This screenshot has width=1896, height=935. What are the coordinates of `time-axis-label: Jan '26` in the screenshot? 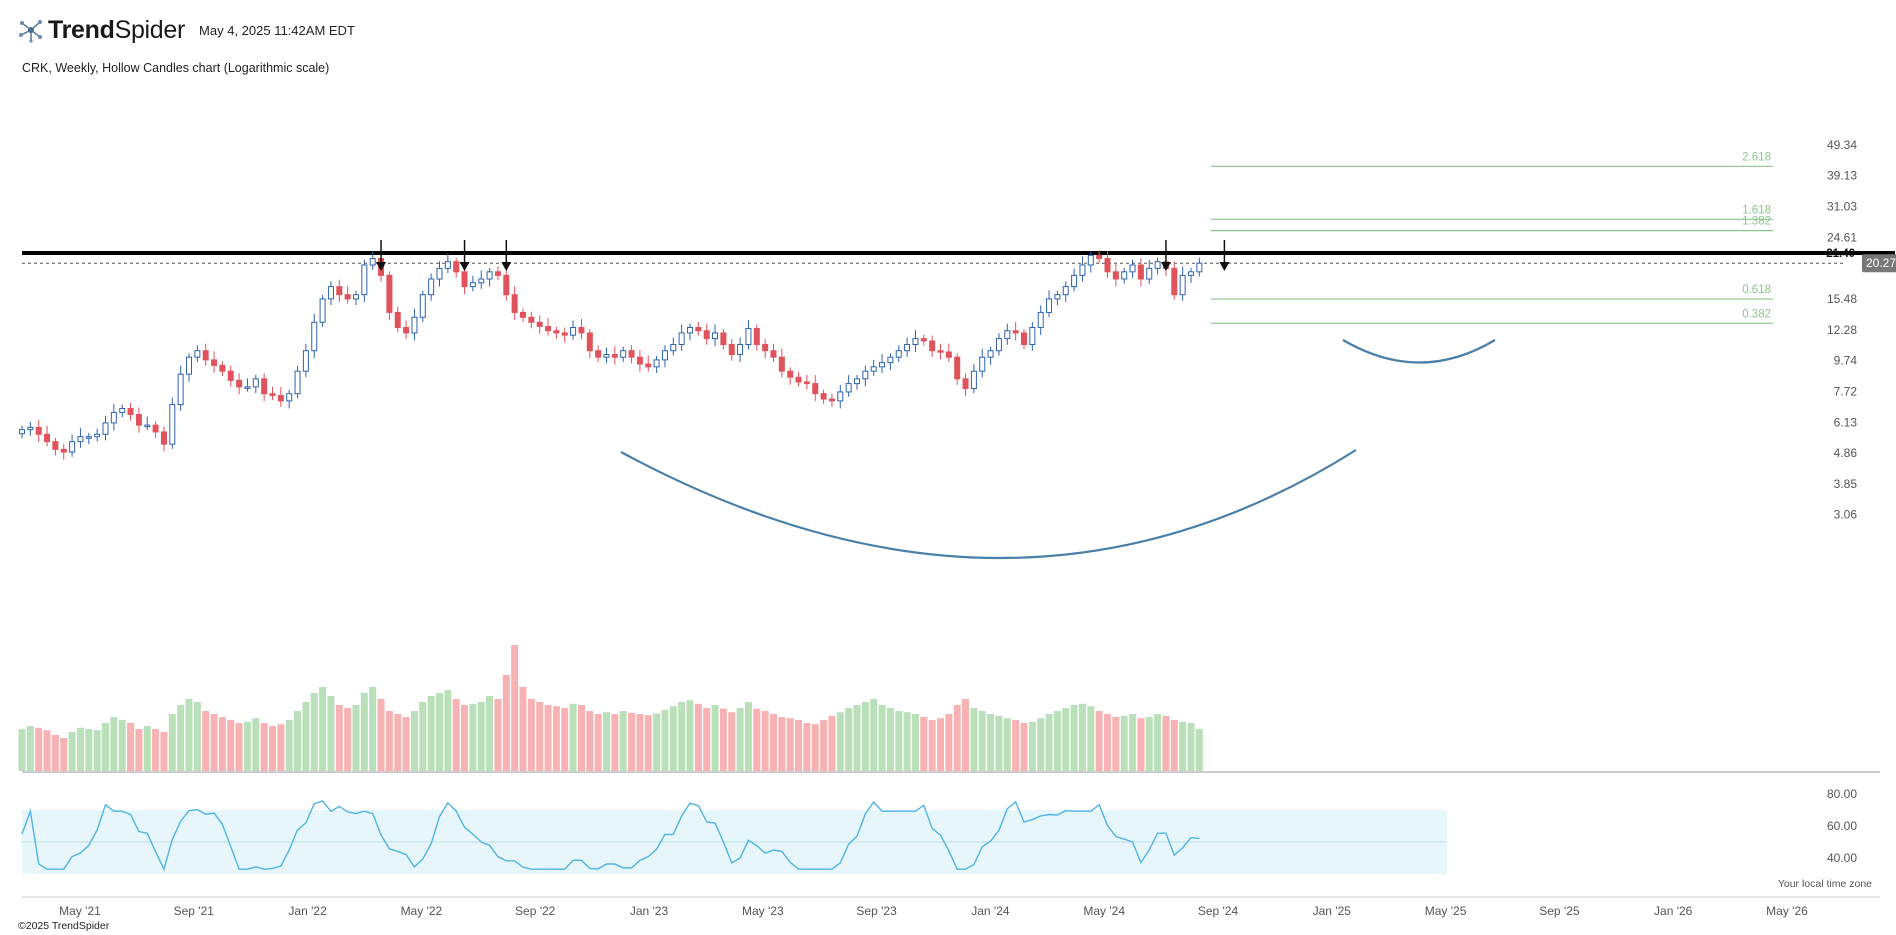 It's located at (1673, 911).